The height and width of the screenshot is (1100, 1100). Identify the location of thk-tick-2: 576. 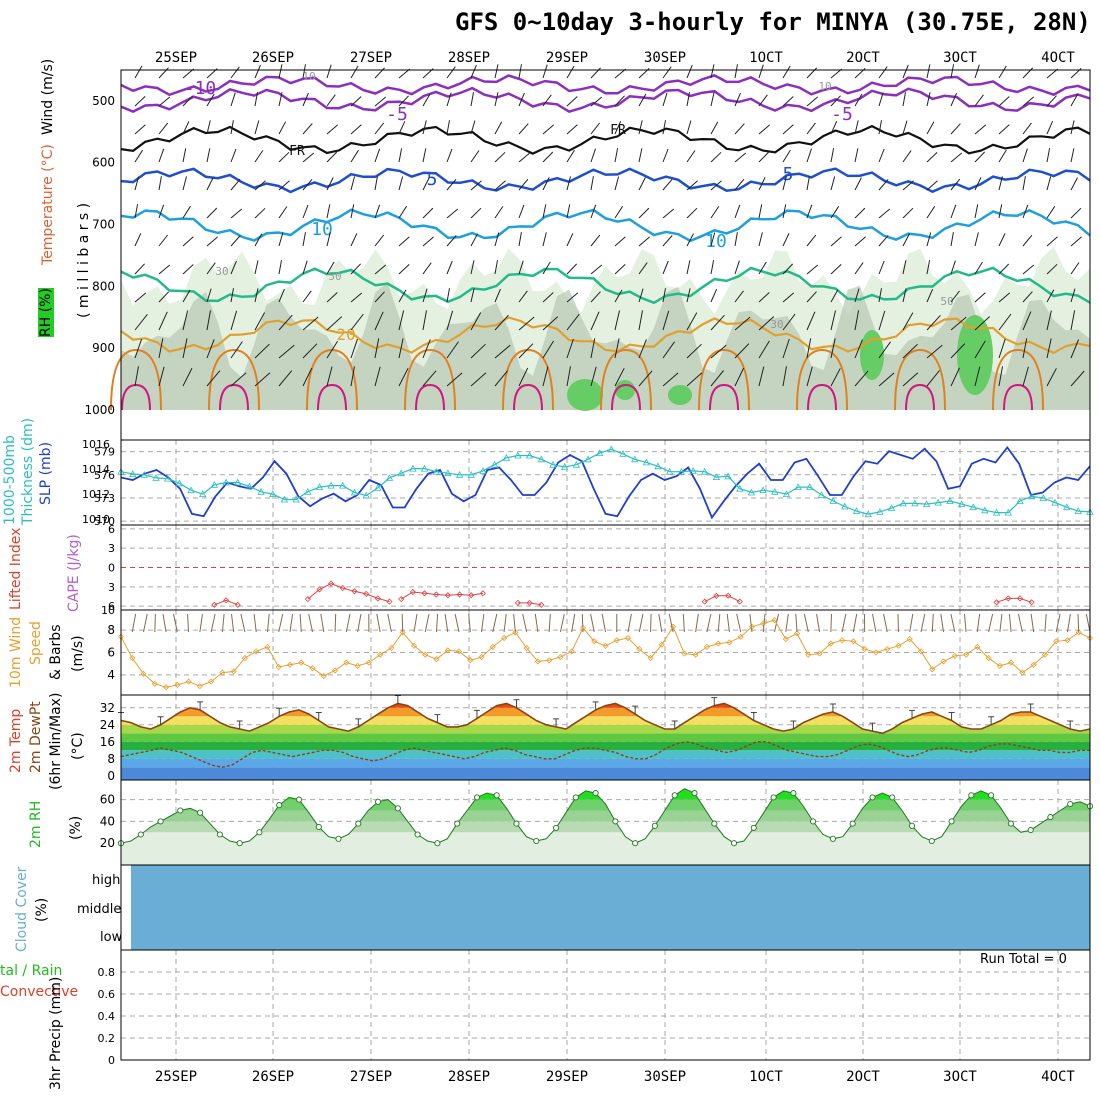
(104, 475).